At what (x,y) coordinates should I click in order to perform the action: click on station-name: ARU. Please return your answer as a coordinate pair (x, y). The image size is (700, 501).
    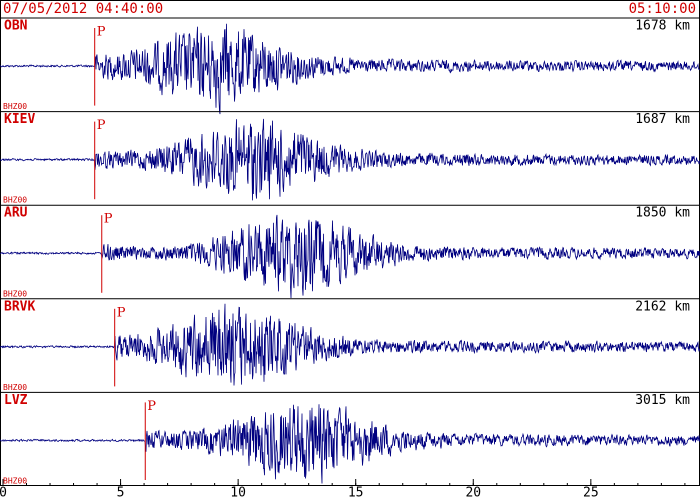
    Looking at the image, I should click on (16, 213).